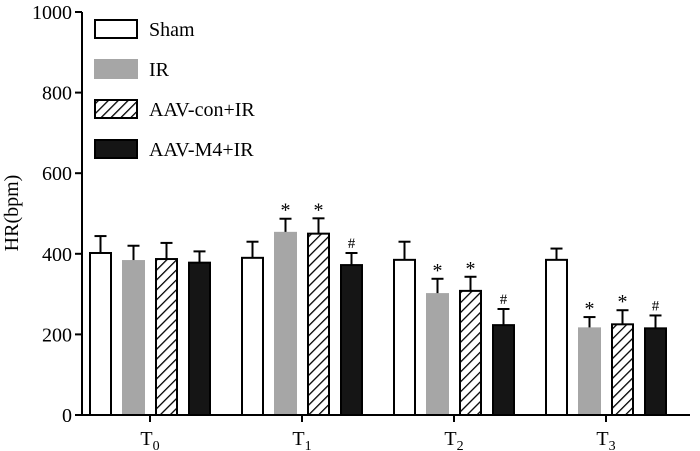 Image resolution: width=700 pixels, height=451 pixels. What do you see at coordinates (52, 13) in the screenshot?
I see `y-tick-label: 1000` at bounding box center [52, 13].